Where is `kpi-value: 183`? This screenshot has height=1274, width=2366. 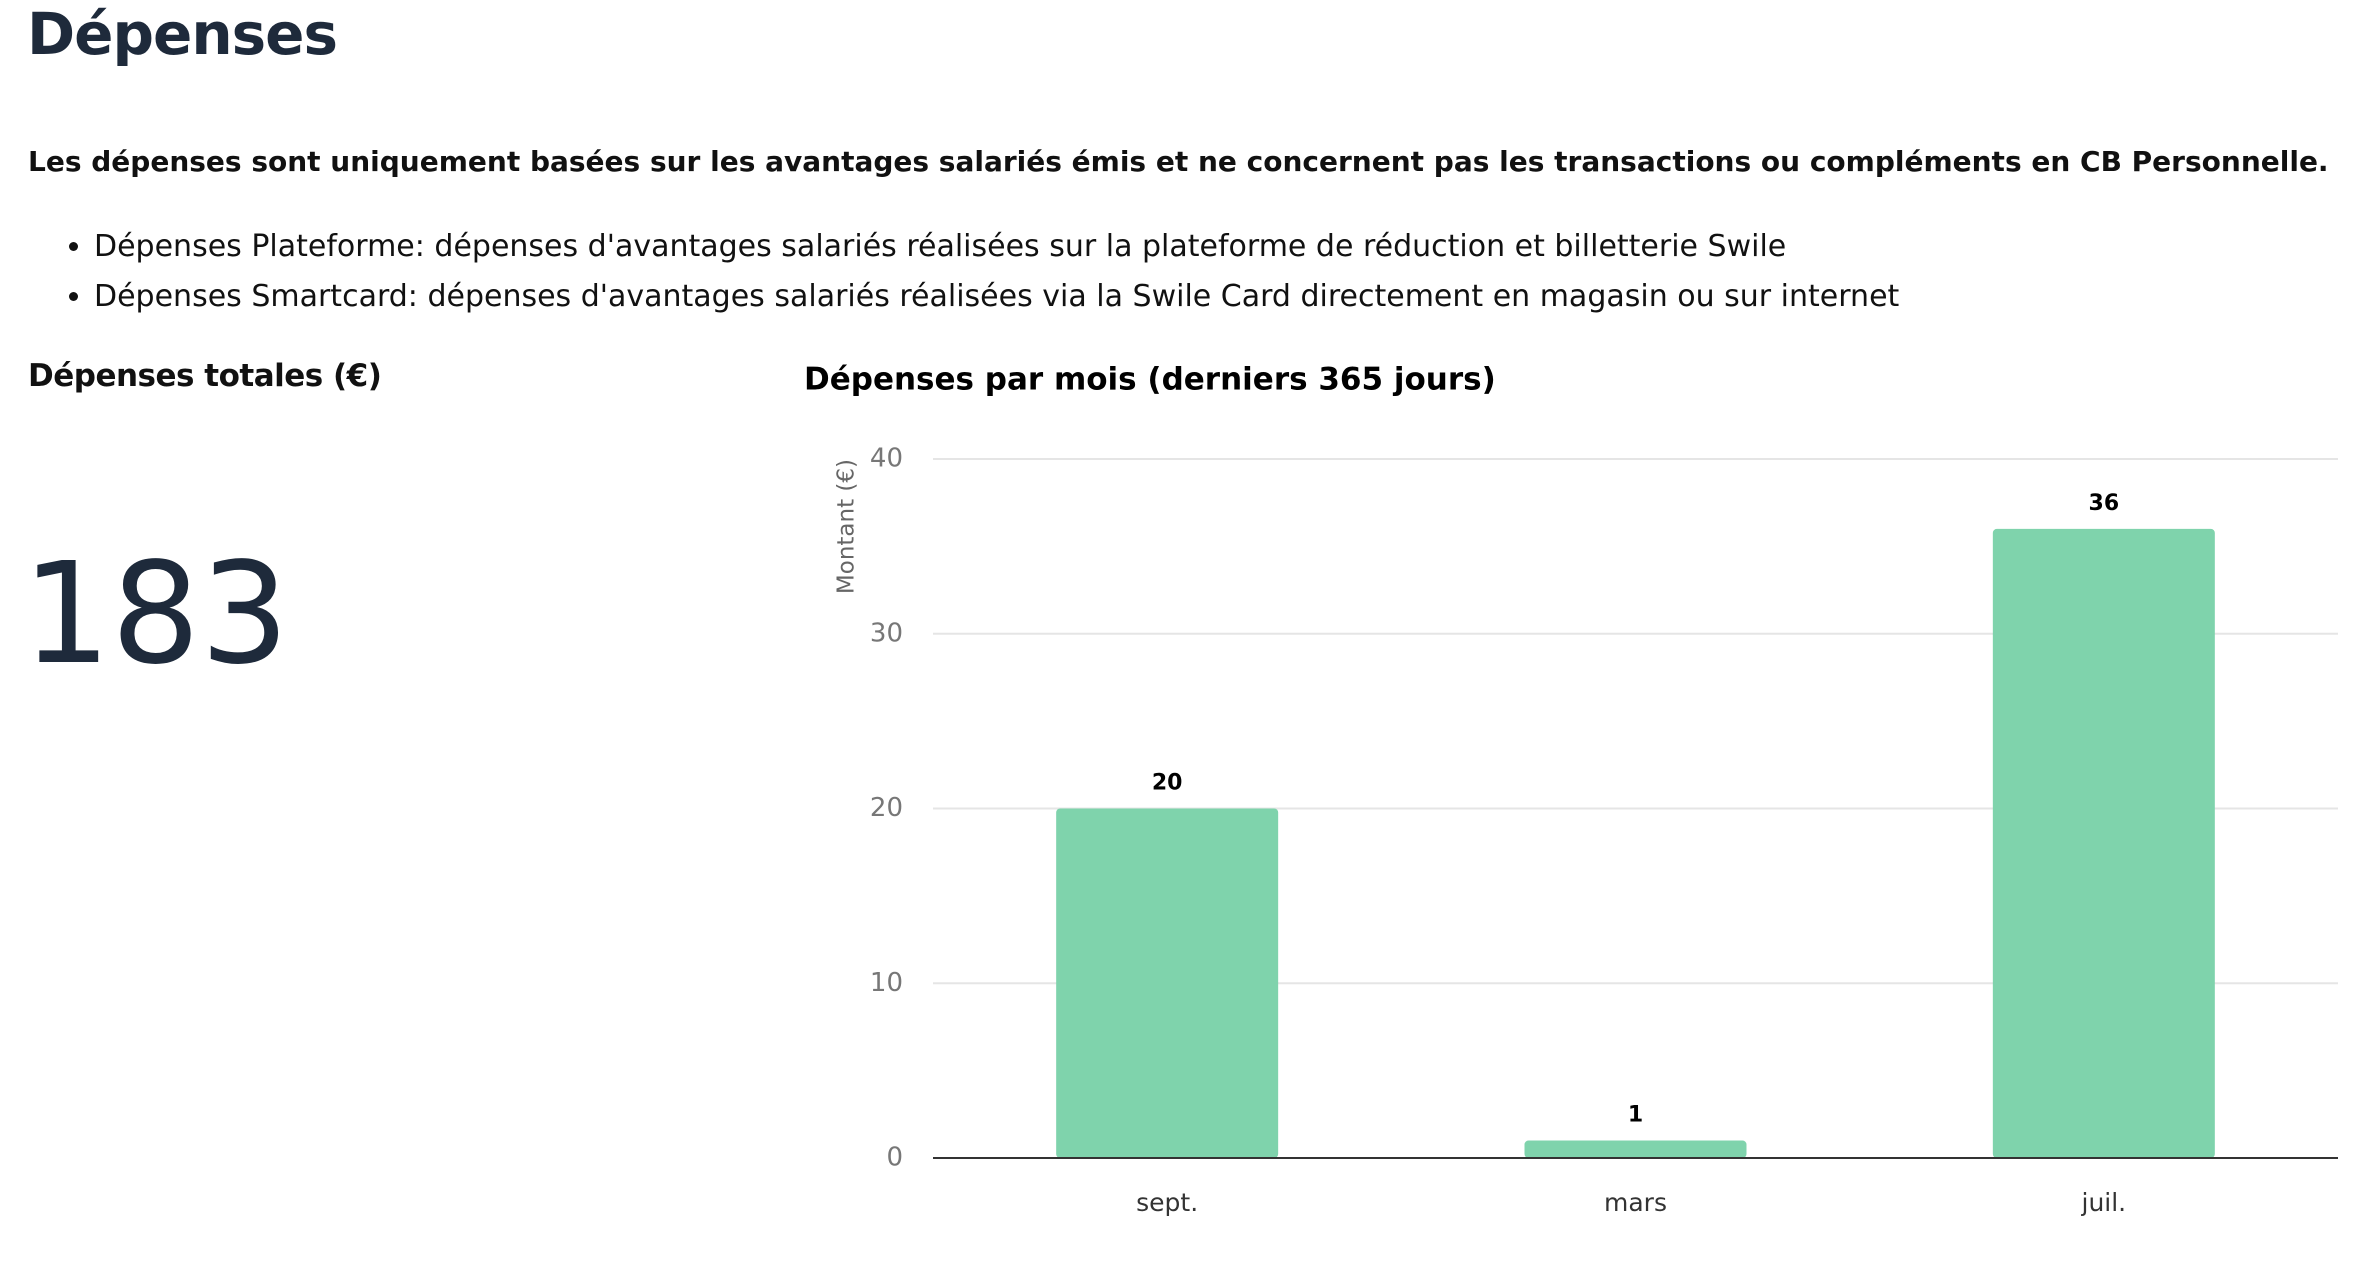 kpi-value: 183 is located at coordinates (156, 614).